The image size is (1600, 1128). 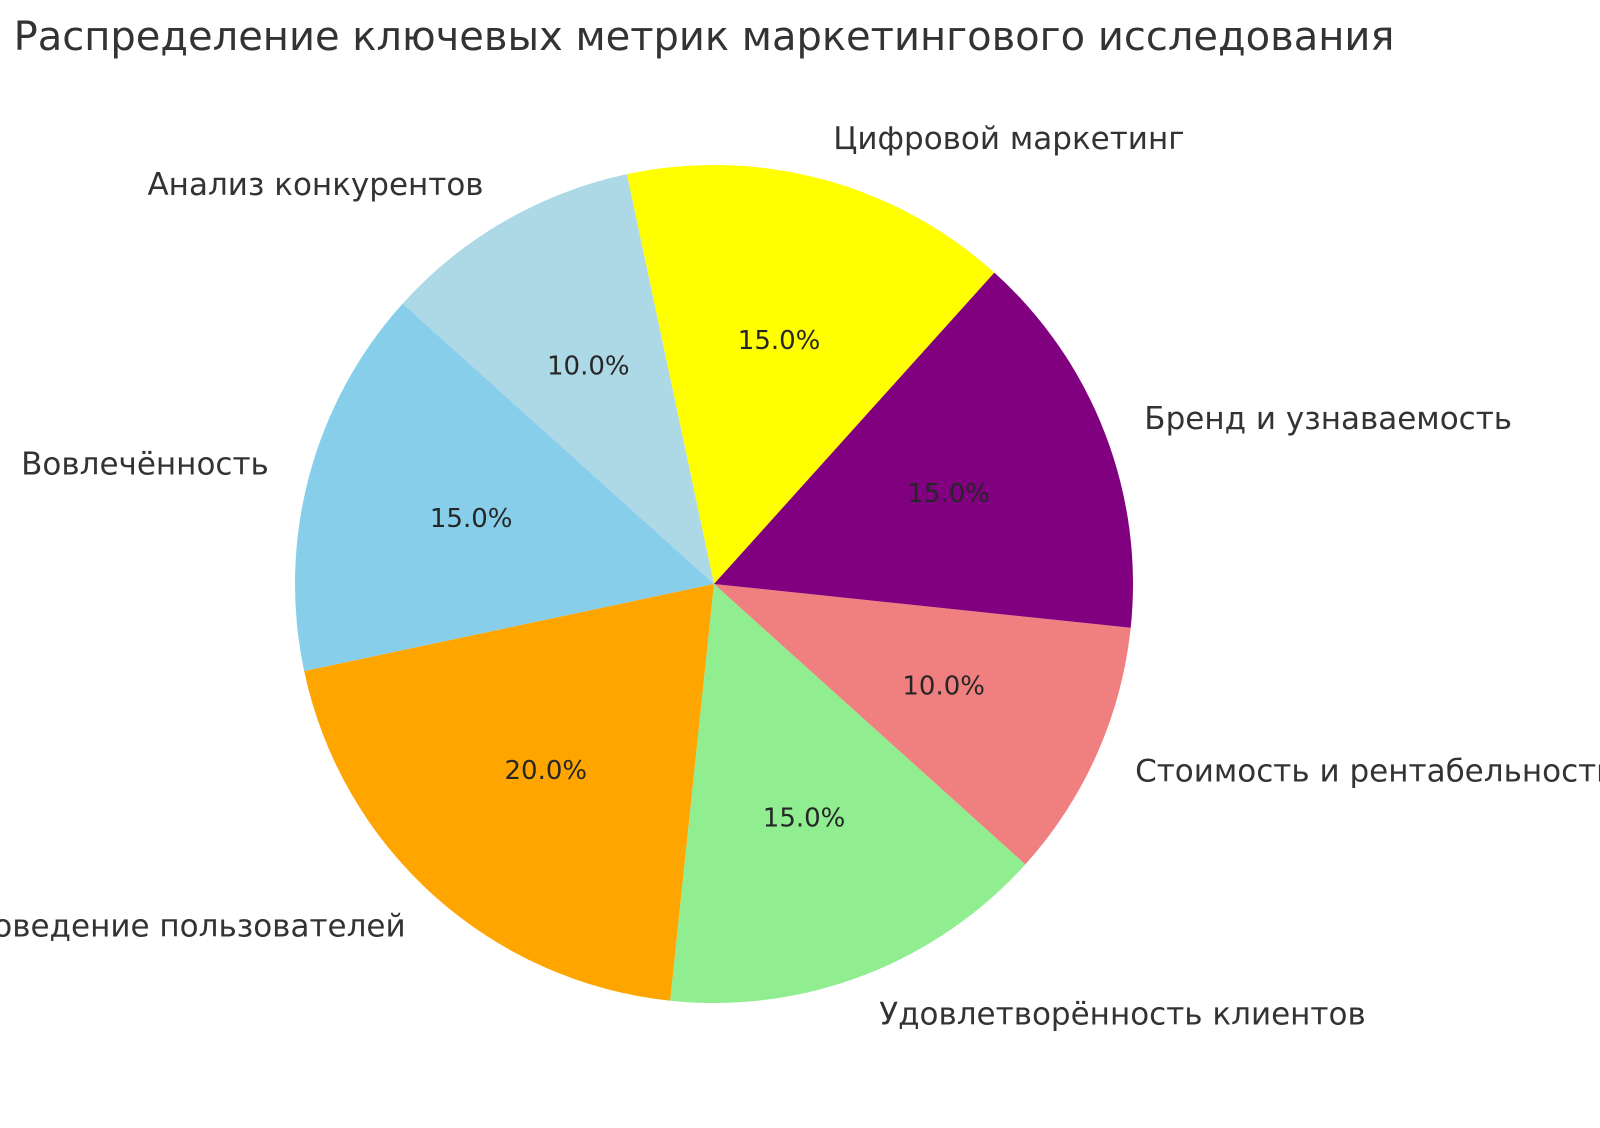 I want to click on pie-slice-label-4: Удовлетворённость клиентов, so click(x=1122, y=1014).